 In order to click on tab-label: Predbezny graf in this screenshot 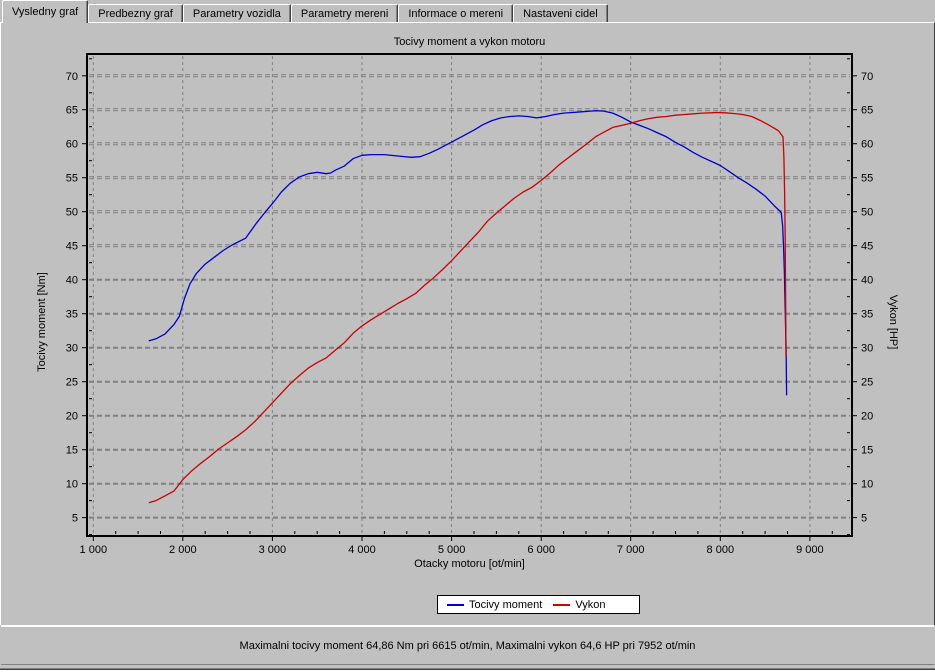, I will do `click(135, 14)`.